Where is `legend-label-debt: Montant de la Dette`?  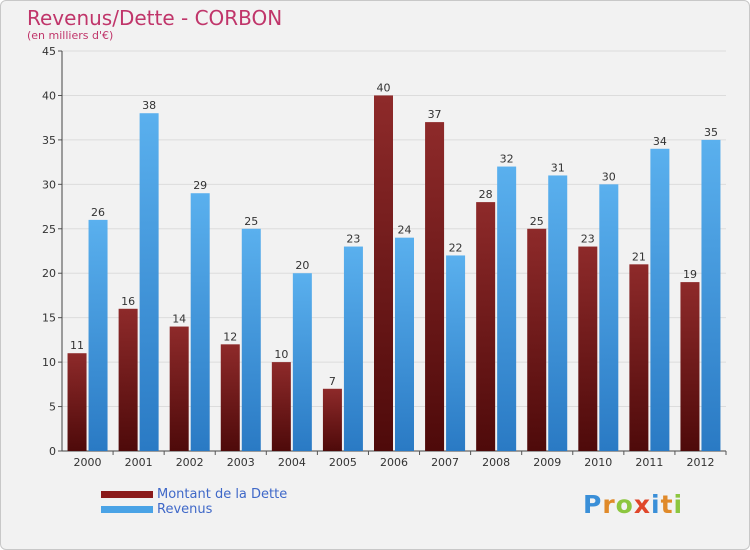
legend-label-debt: Montant de la Dette is located at coordinates (222, 494).